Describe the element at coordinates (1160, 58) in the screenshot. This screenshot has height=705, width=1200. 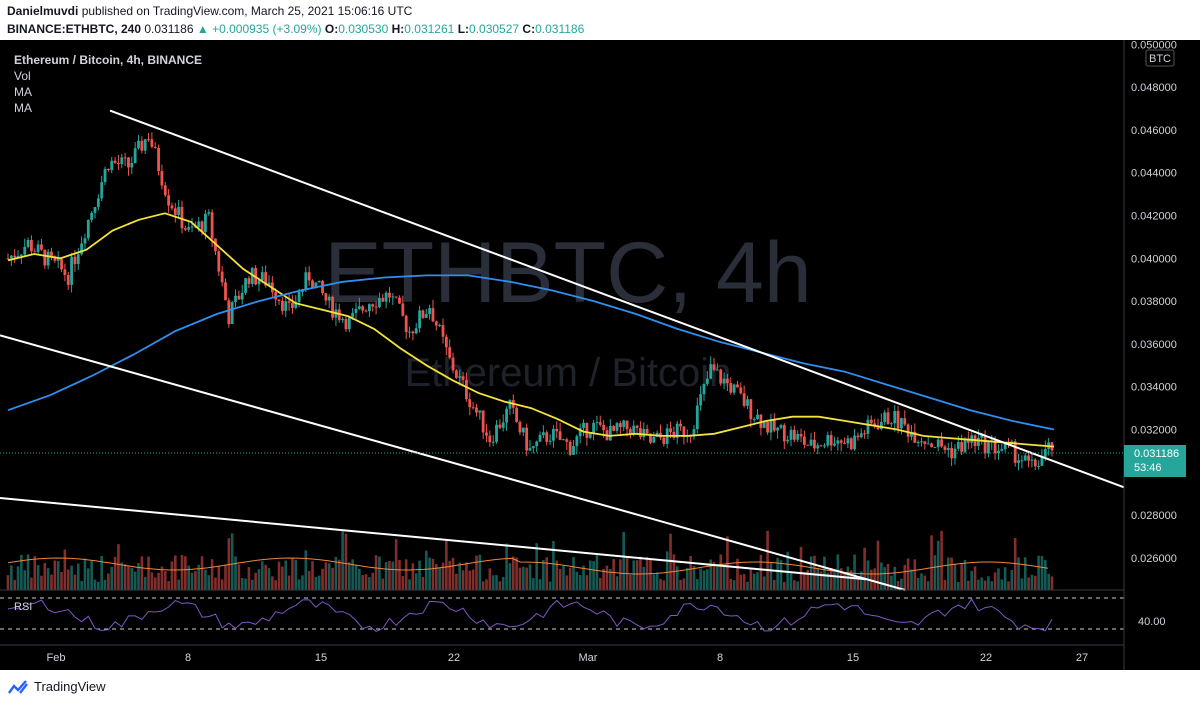
I see `currency-badge` at that location.